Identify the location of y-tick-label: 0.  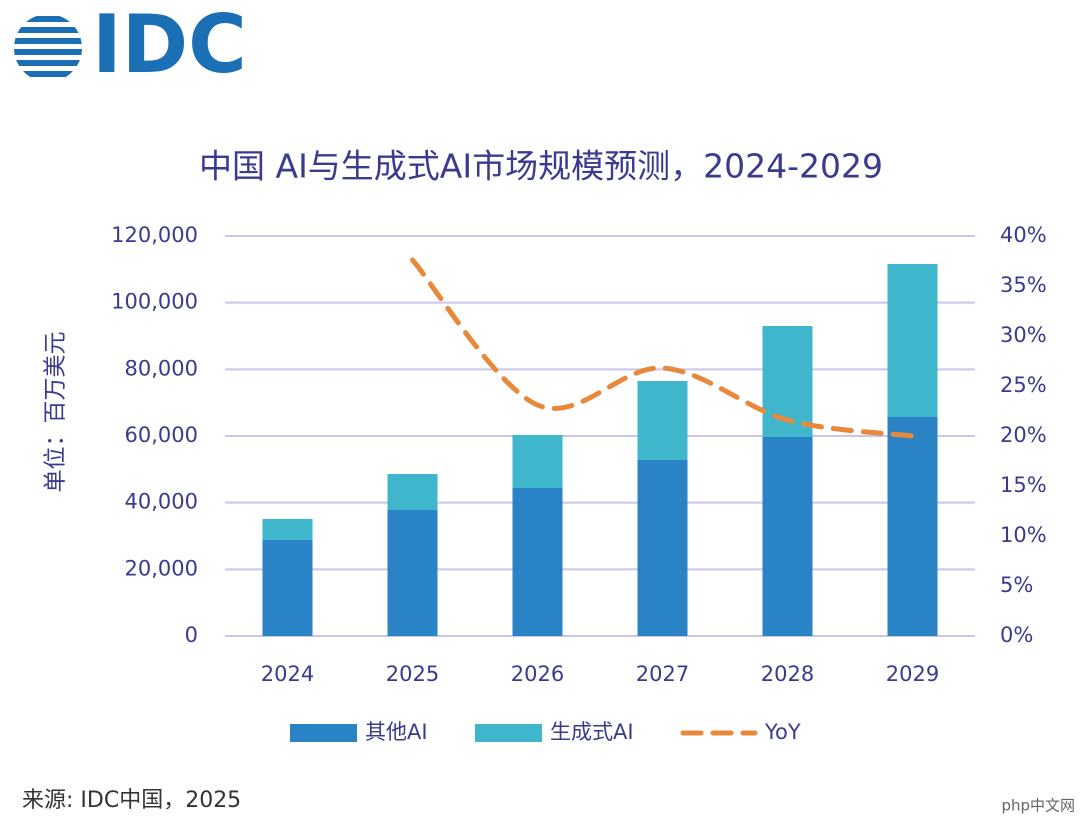
(191, 635).